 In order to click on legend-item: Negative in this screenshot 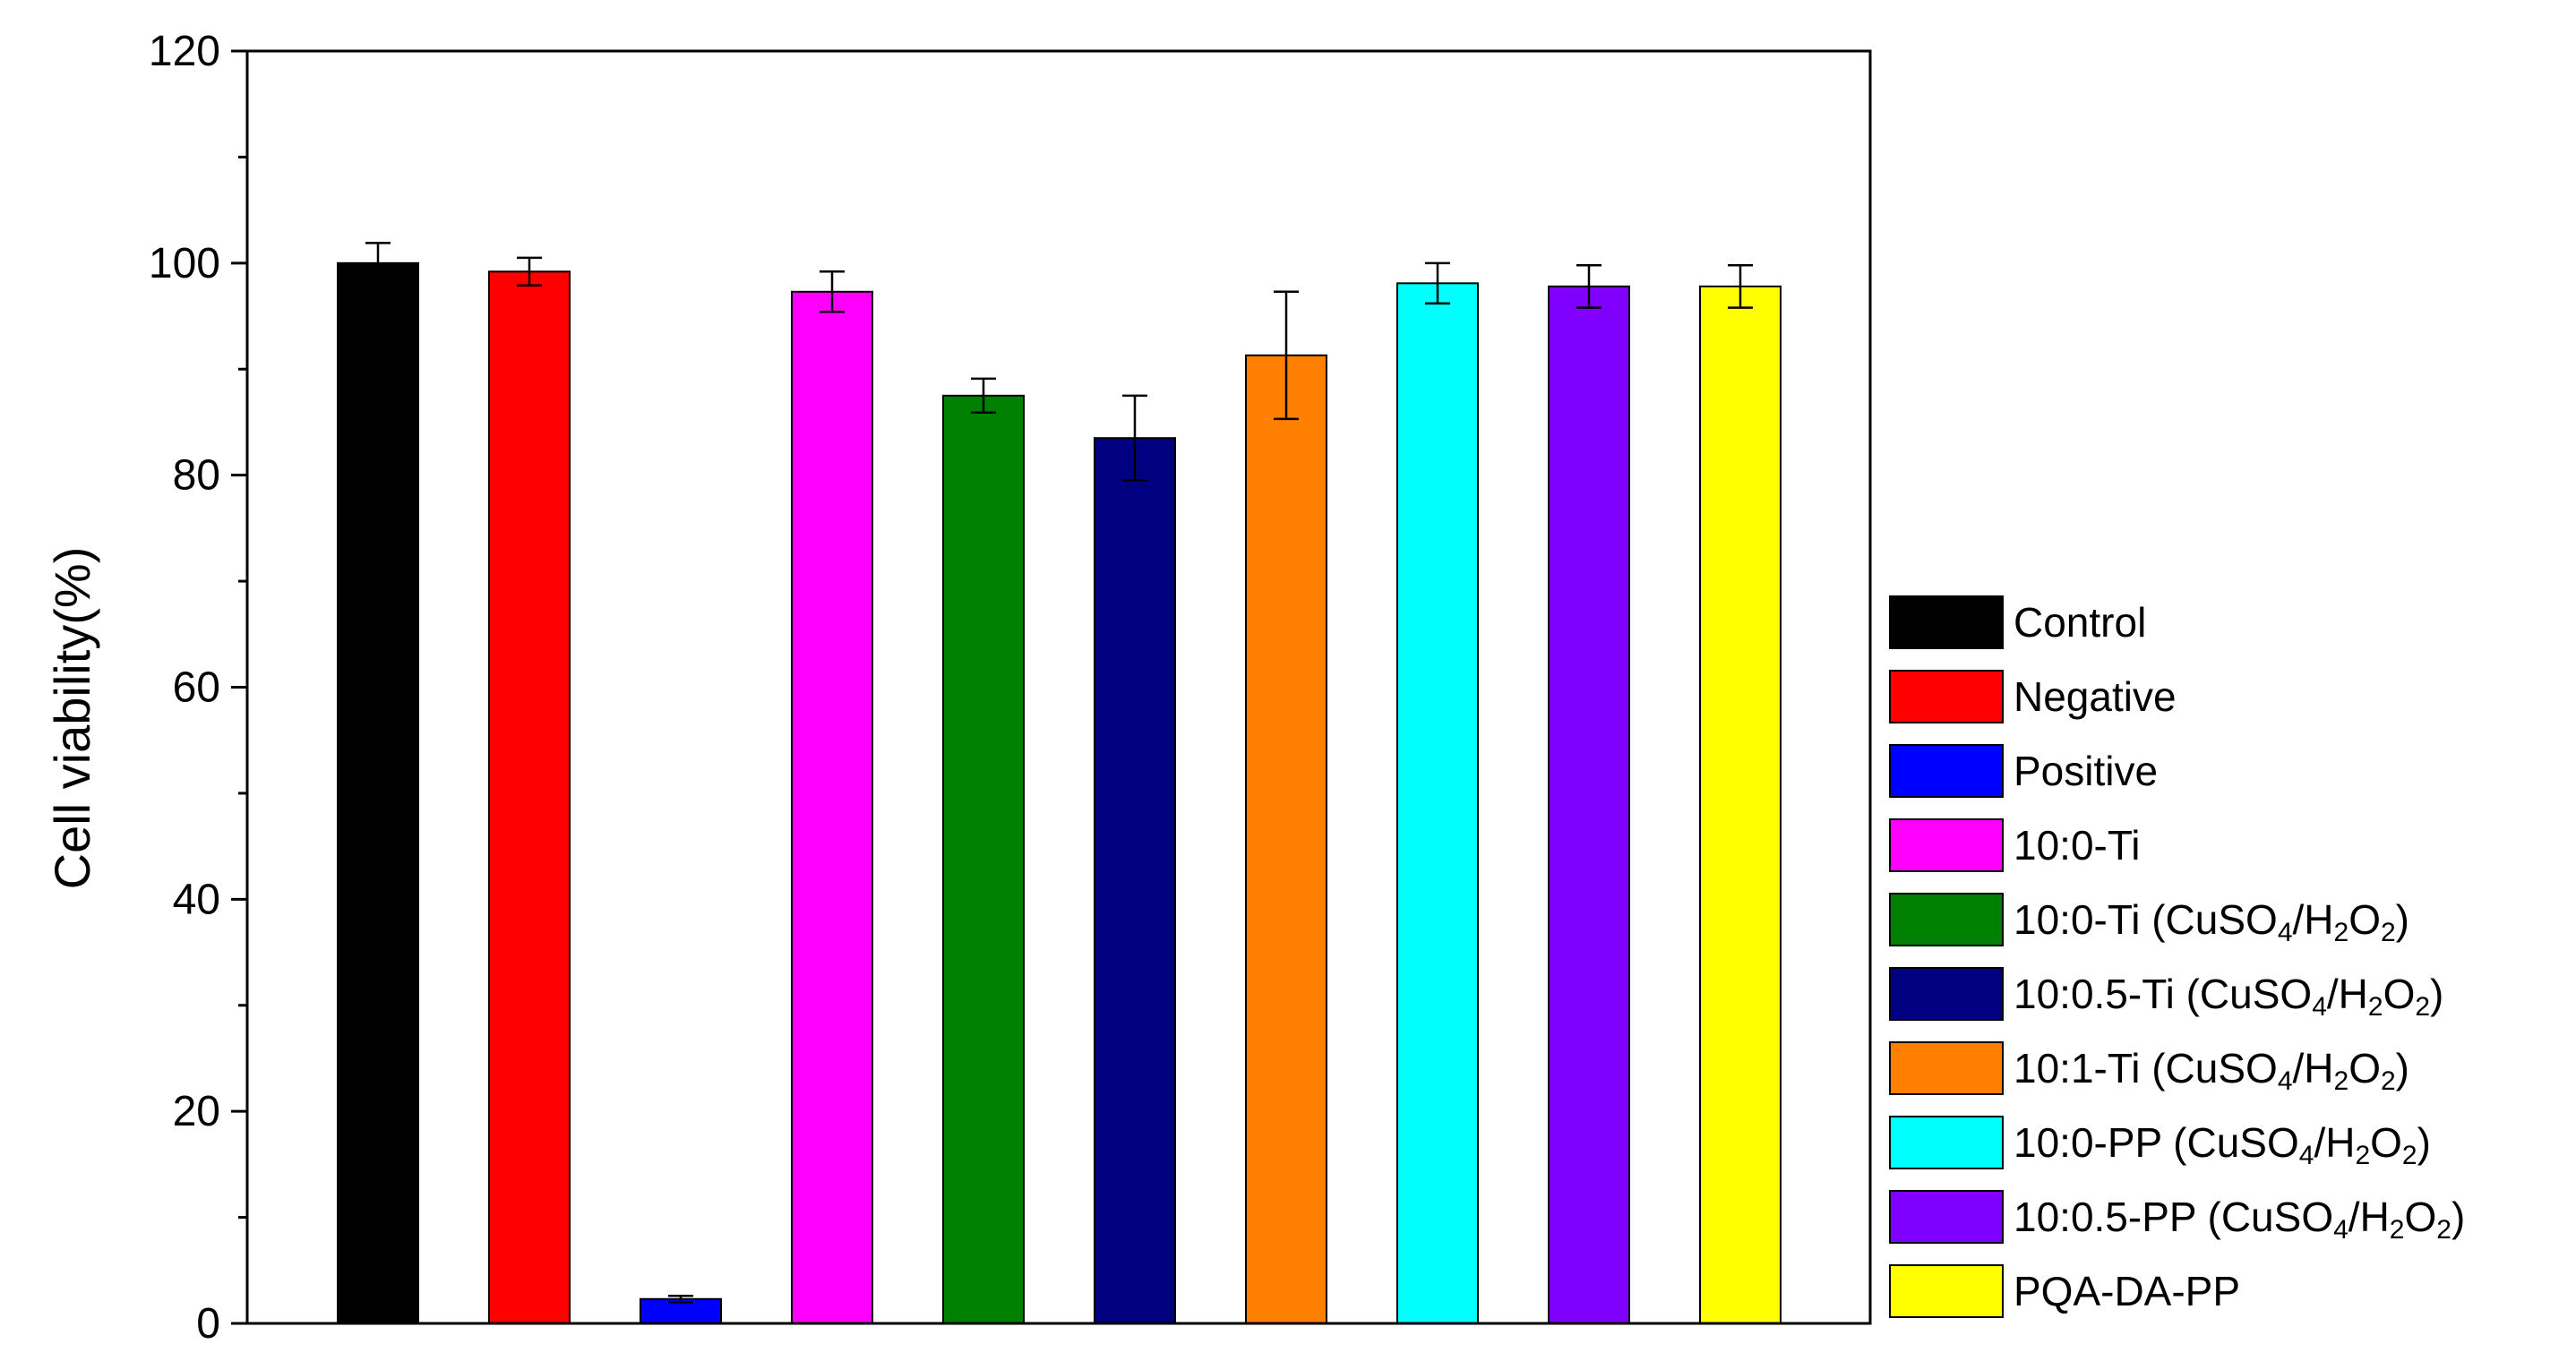, I will do `click(2033, 696)`.